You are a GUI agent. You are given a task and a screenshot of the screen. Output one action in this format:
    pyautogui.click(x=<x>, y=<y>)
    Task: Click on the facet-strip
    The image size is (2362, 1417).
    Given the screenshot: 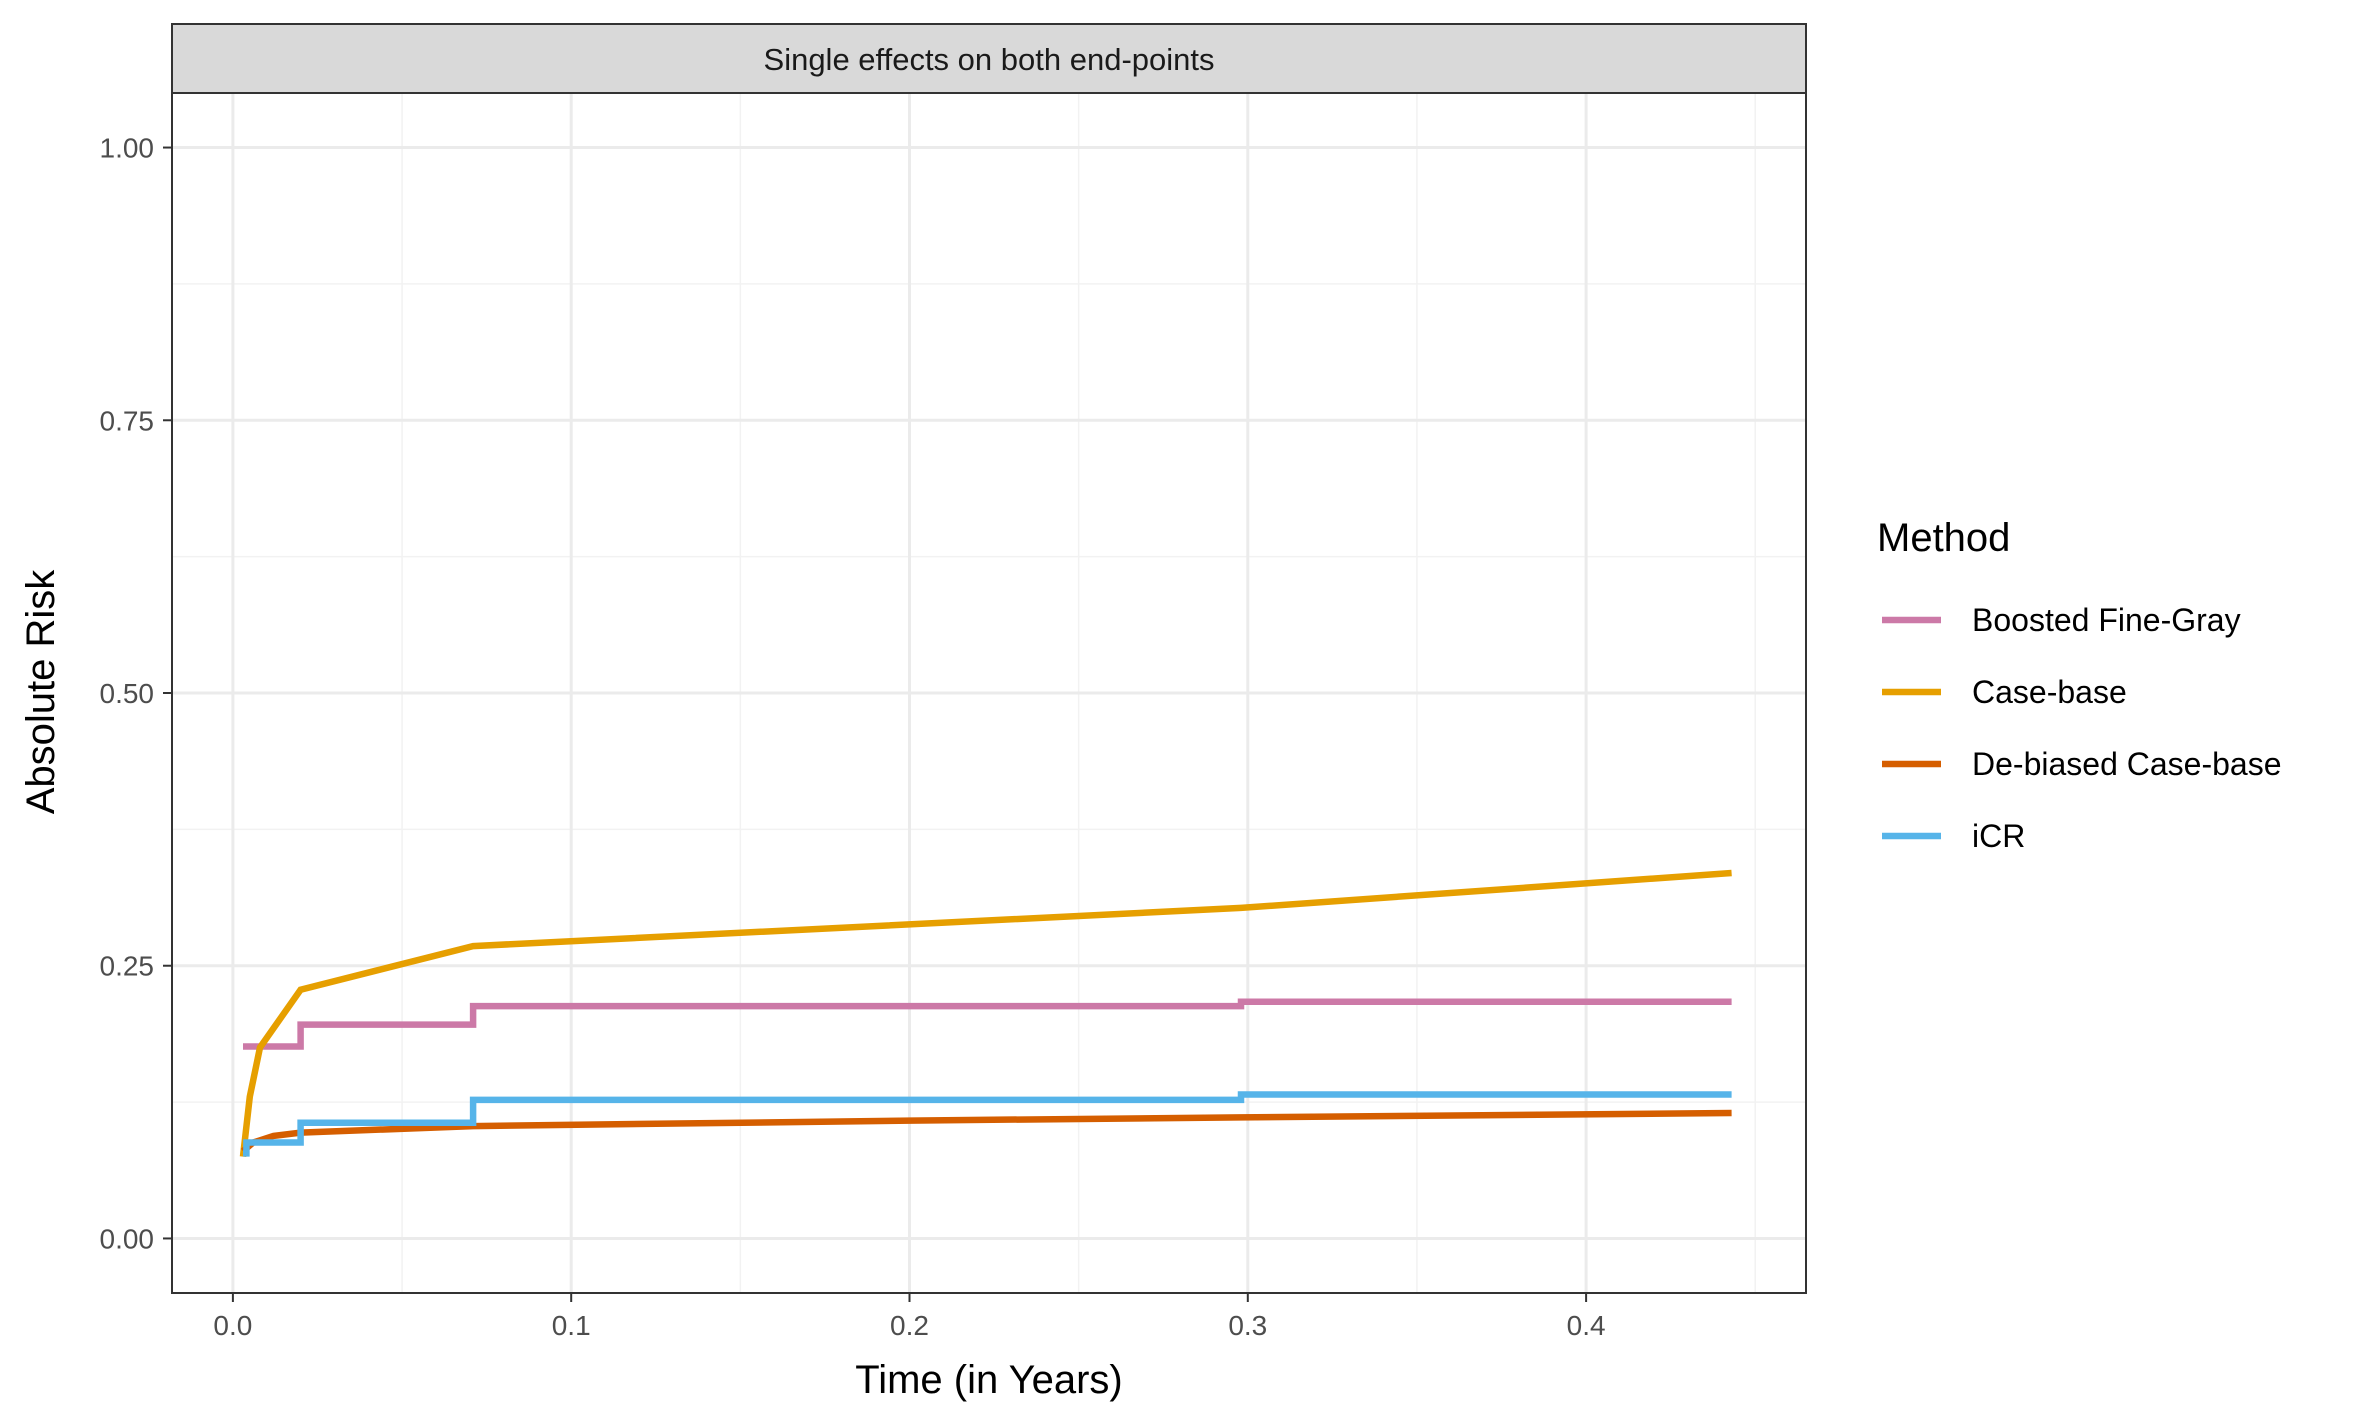 What is the action you would take?
    pyautogui.click(x=989, y=58)
    